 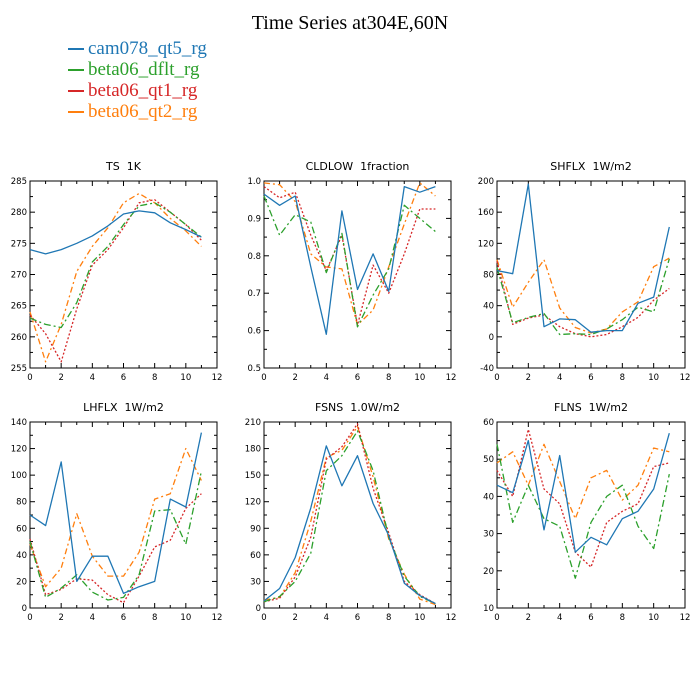 What do you see at coordinates (253, 423) in the screenshot?
I see `y-tick-label: 210` at bounding box center [253, 423].